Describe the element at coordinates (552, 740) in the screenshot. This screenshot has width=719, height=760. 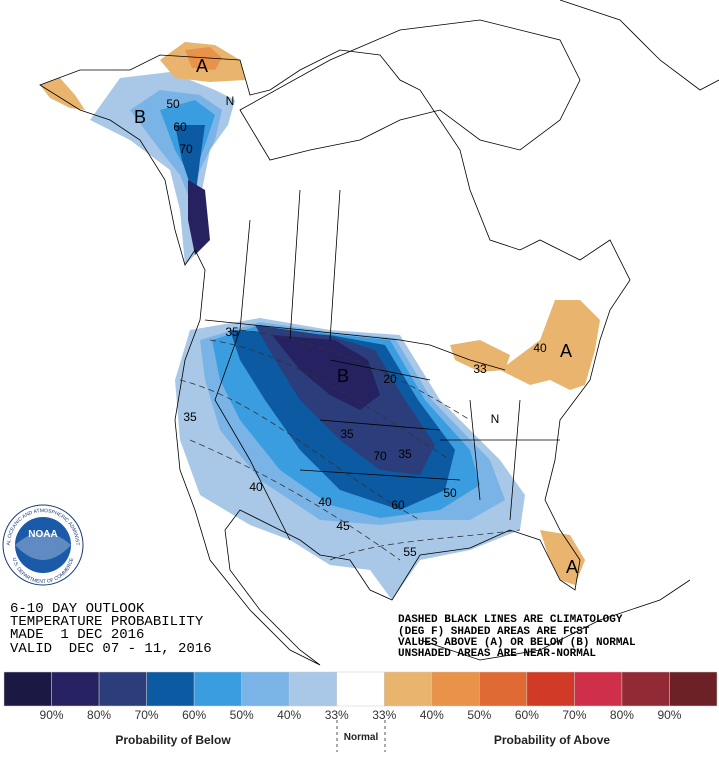
I see `legend-above: Probability of Above` at that location.